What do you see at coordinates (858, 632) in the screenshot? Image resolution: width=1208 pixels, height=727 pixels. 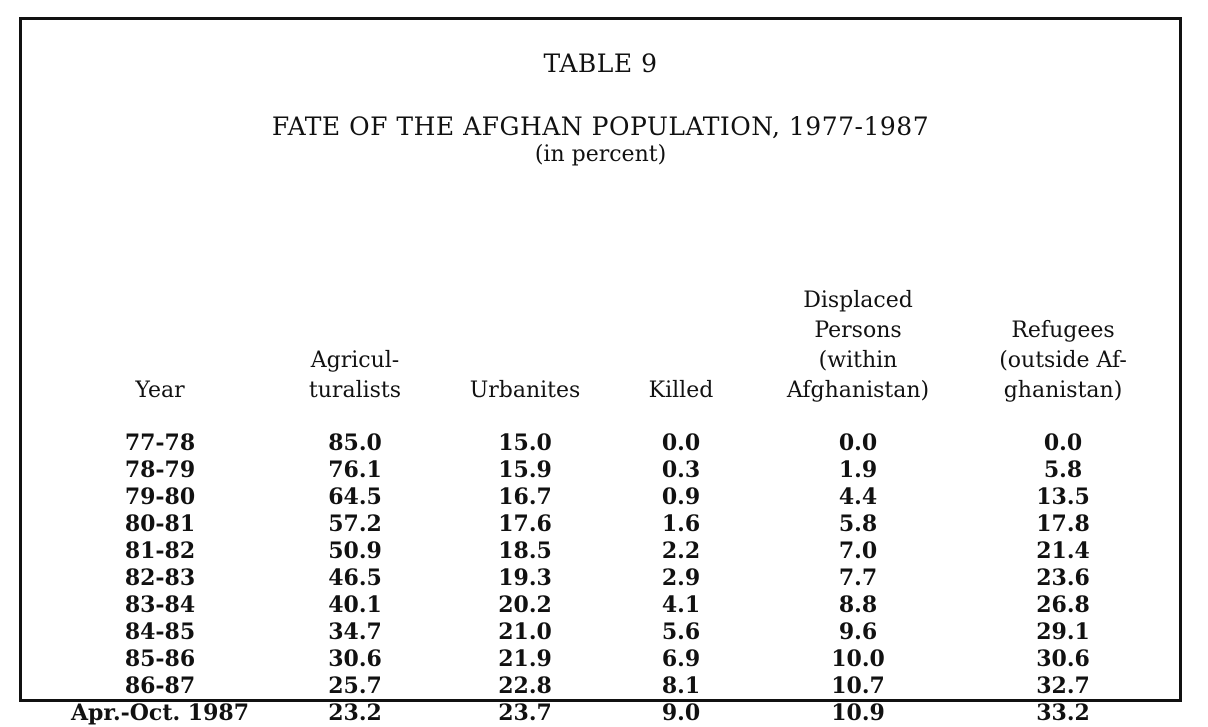 I see `cell-displaced: 9.6` at bounding box center [858, 632].